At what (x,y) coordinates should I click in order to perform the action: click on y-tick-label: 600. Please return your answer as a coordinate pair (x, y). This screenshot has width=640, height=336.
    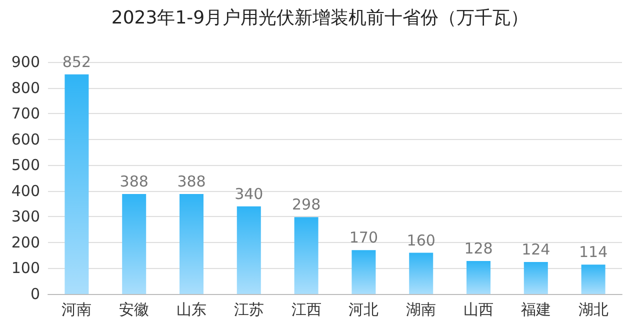
    Looking at the image, I should click on (25, 139).